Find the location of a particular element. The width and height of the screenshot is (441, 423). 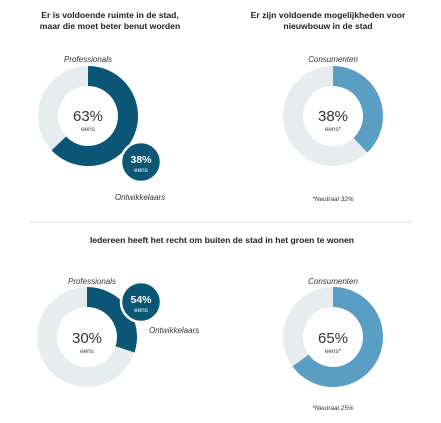

chart-q3-value-label: 30% is located at coordinates (87, 338).